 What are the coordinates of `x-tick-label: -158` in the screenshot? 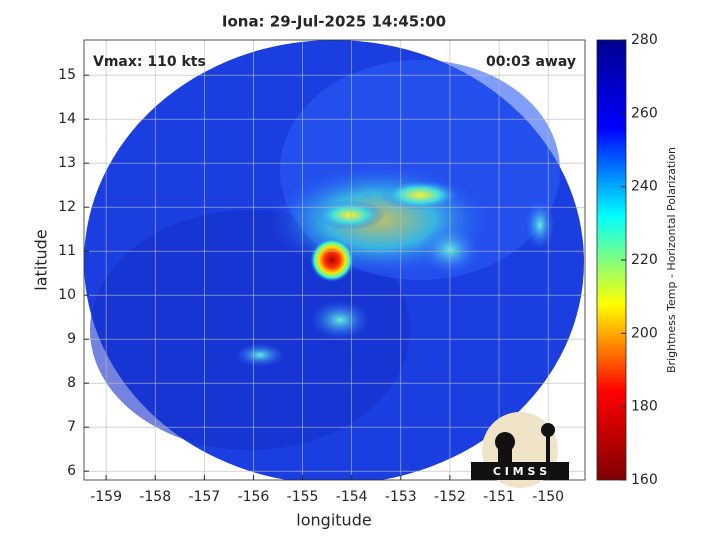 It's located at (155, 497).